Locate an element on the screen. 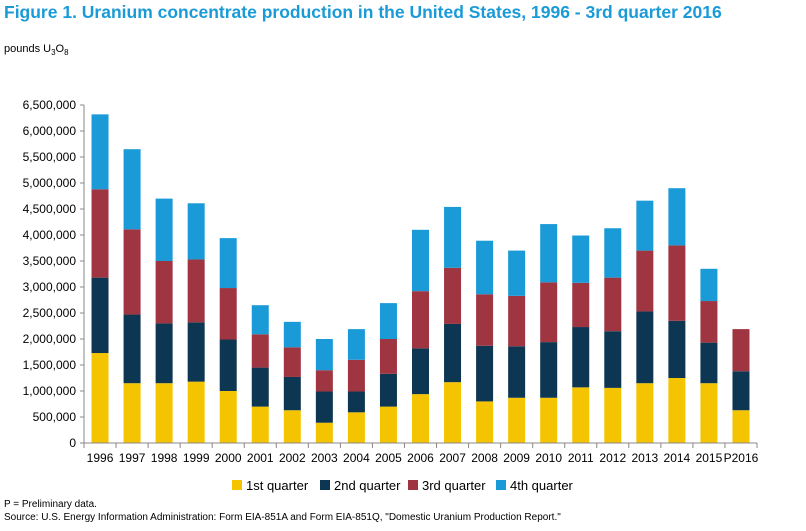 The width and height of the screenshot is (806, 531). bar-2004-q4 is located at coordinates (356, 344).